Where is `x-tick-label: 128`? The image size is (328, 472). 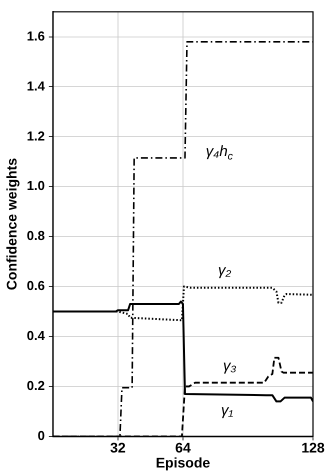 x-tick-label: 128 is located at coordinates (313, 448).